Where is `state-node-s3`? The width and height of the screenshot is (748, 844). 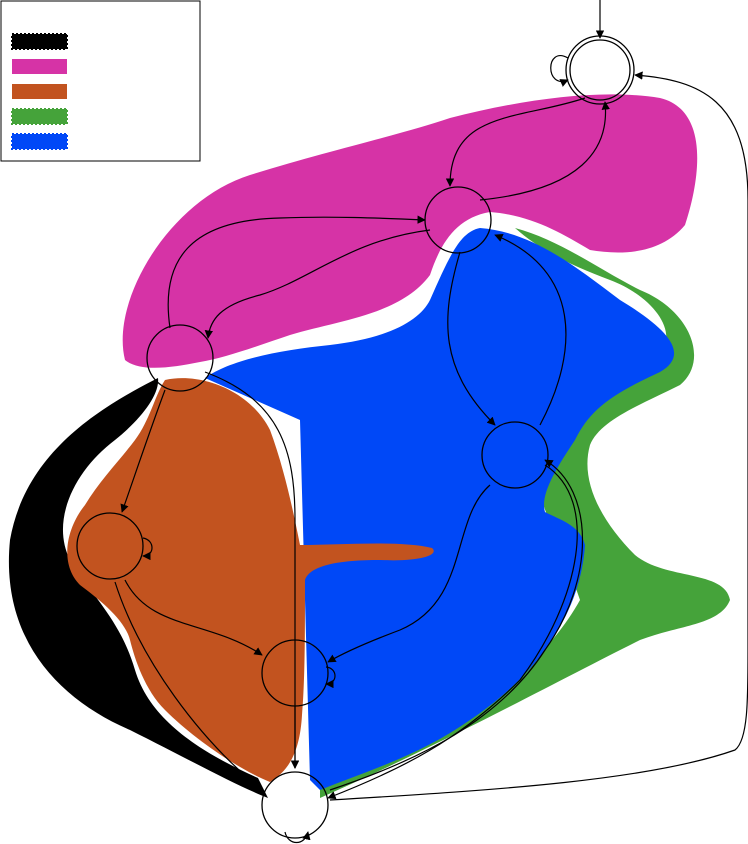 state-node-s3 is located at coordinates (515, 455).